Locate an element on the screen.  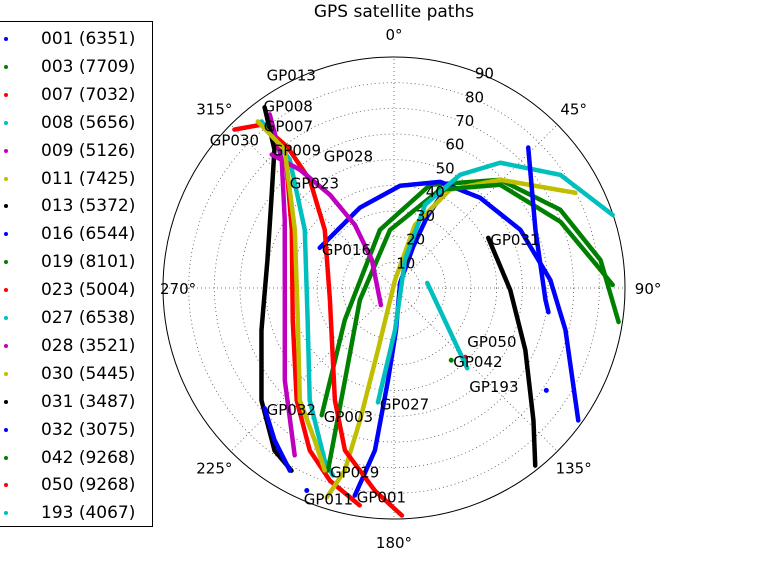
legend-label: 027 (6538) is located at coordinates (88, 318).